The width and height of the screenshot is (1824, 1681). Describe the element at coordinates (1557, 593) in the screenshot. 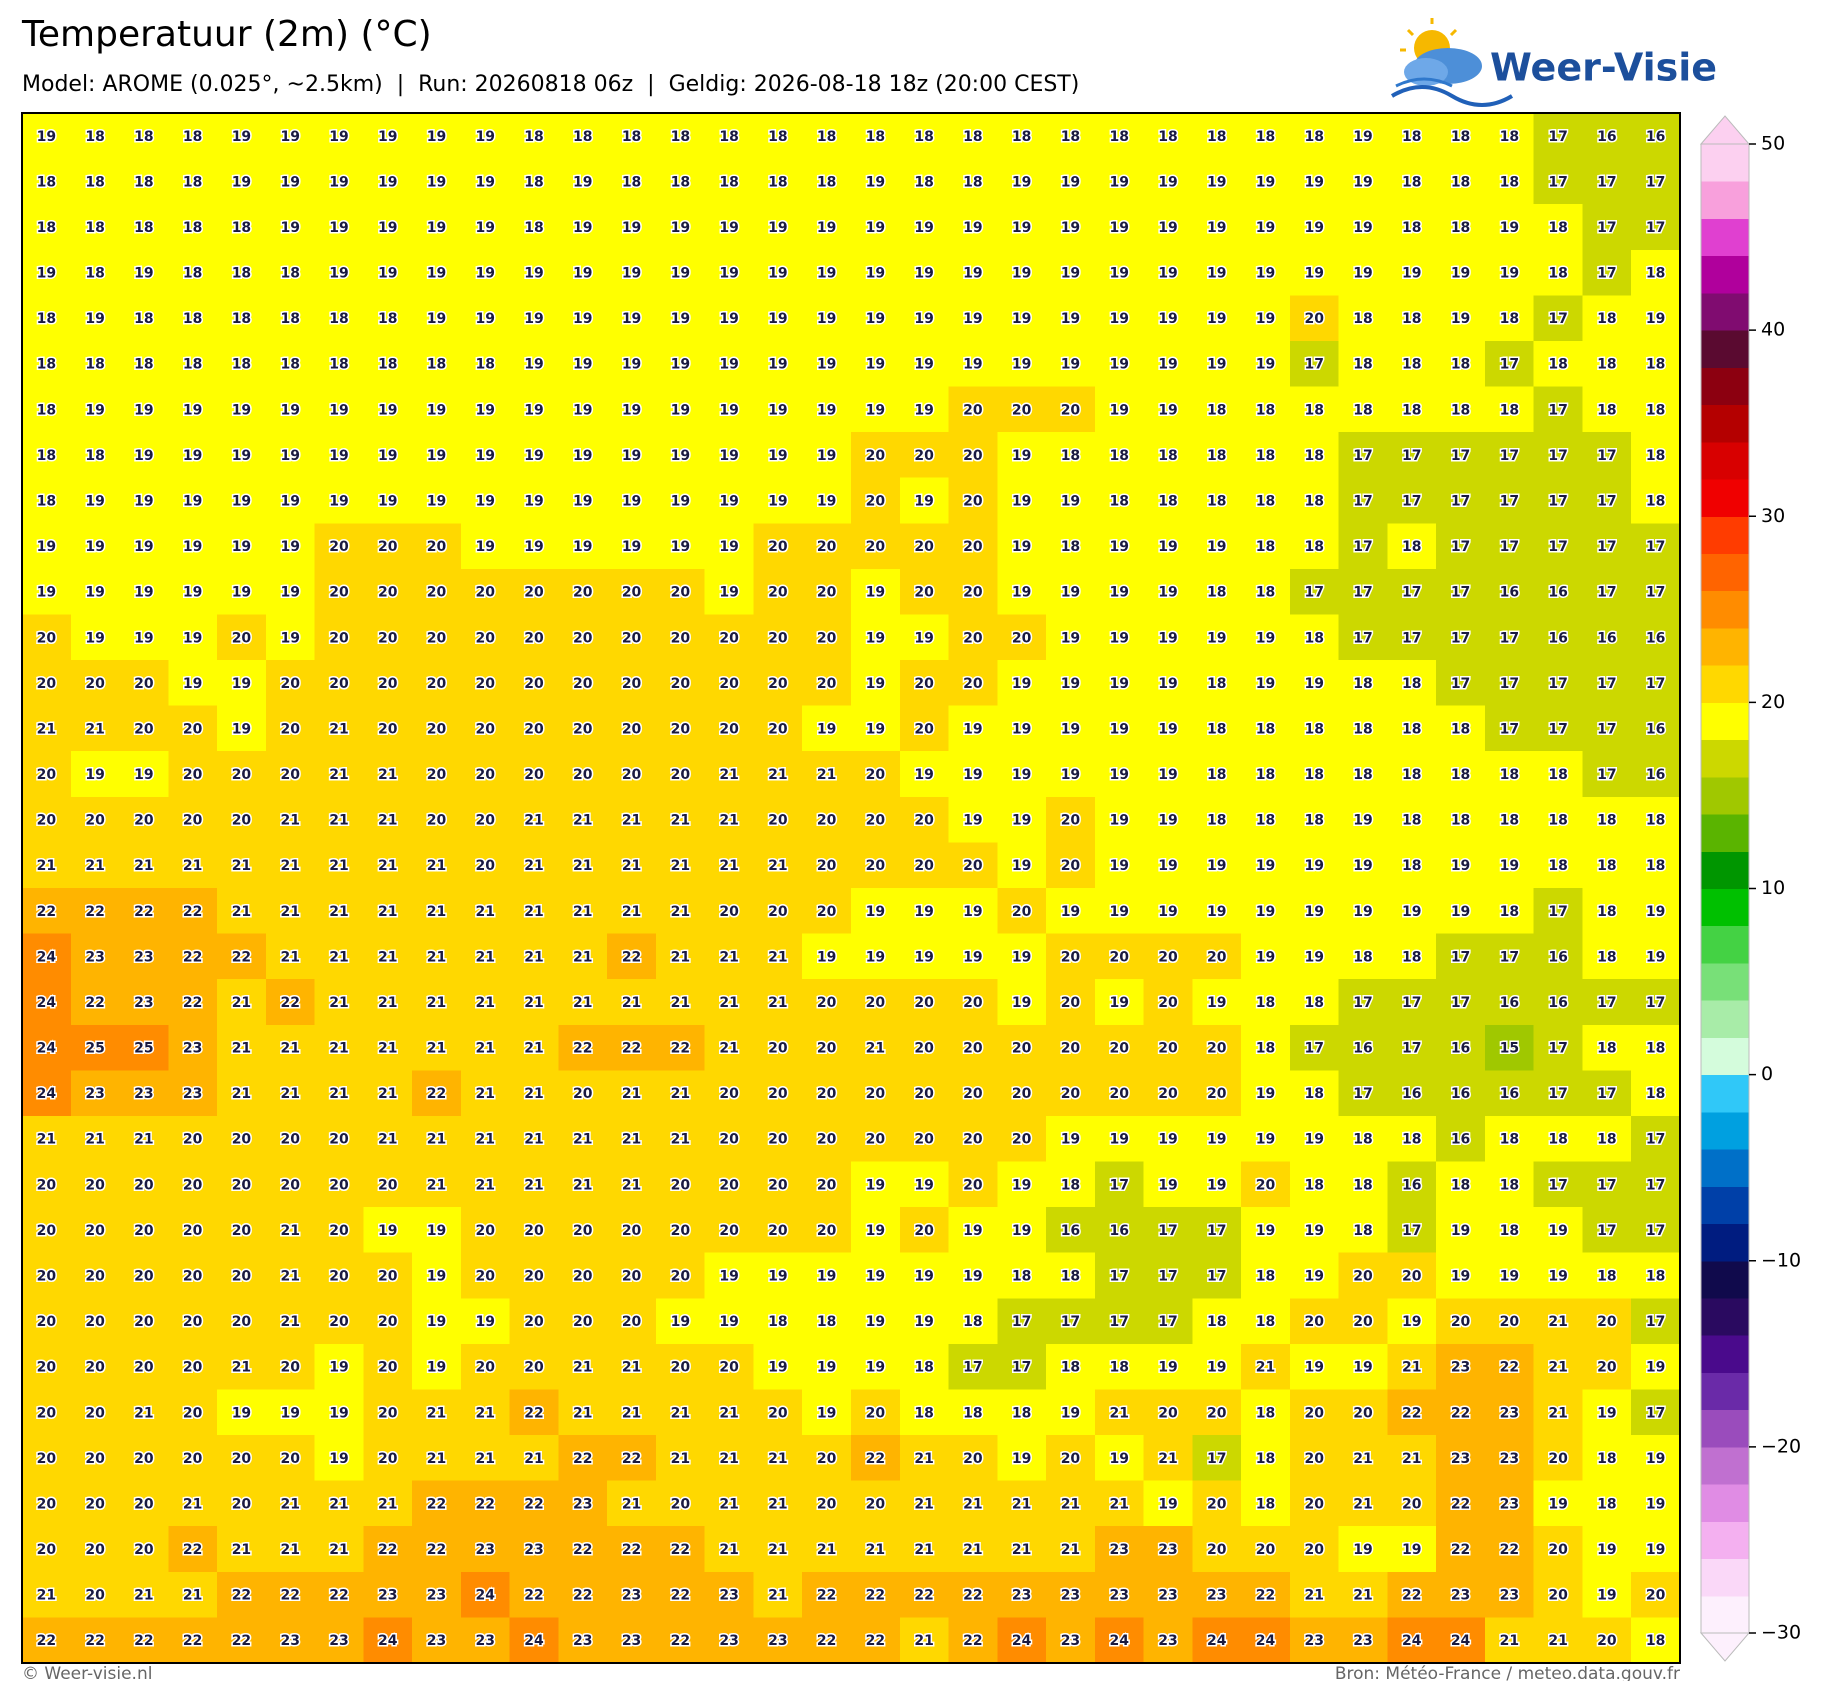

I see `temp-label: 16` at that location.